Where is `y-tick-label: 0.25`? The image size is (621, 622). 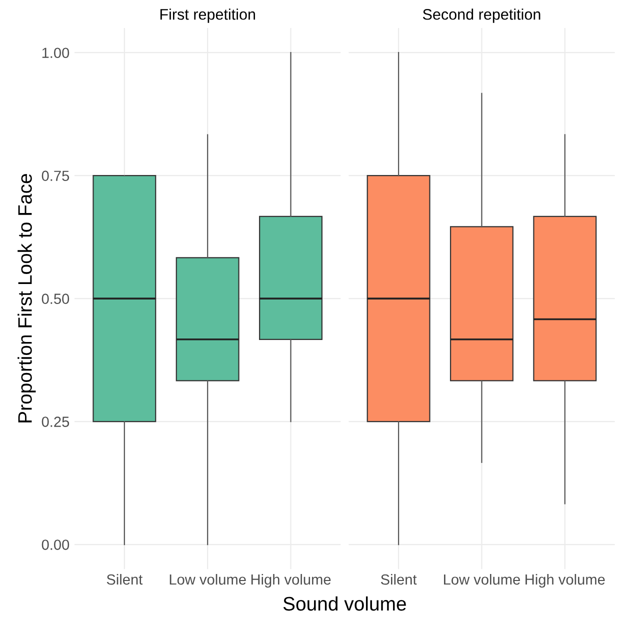 y-tick-label: 0.25 is located at coordinates (56, 421).